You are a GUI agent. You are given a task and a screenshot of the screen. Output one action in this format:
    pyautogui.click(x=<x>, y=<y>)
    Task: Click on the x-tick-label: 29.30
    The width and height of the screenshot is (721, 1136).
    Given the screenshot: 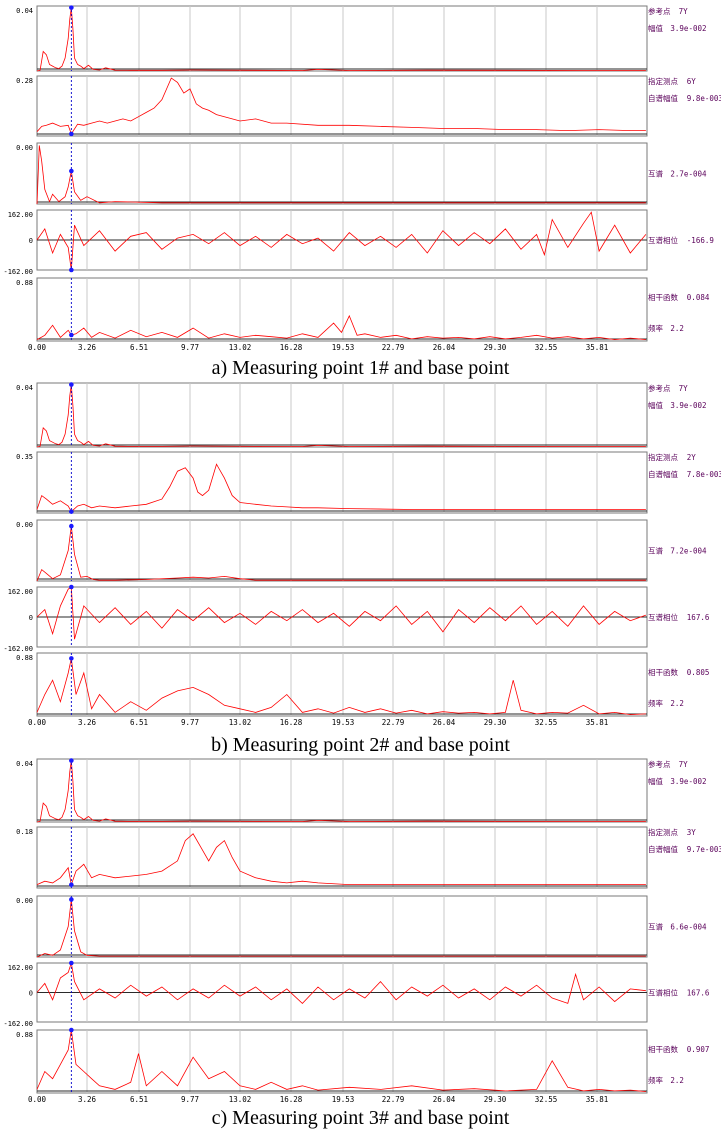 What is the action you would take?
    pyautogui.click(x=495, y=347)
    